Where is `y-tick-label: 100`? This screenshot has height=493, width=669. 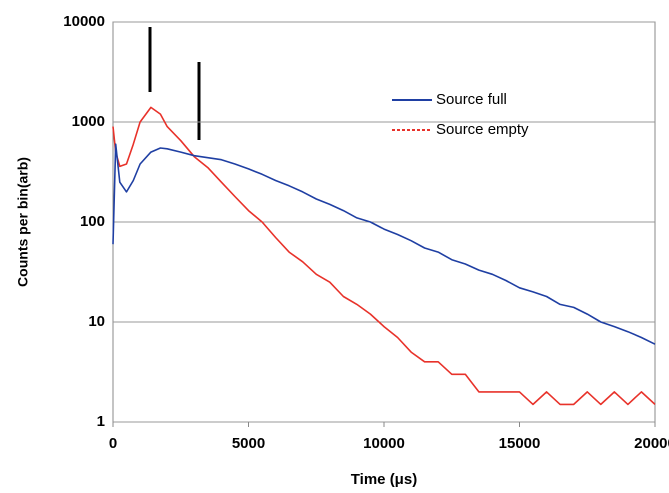
y-tick-label: 100 is located at coordinates (92, 221).